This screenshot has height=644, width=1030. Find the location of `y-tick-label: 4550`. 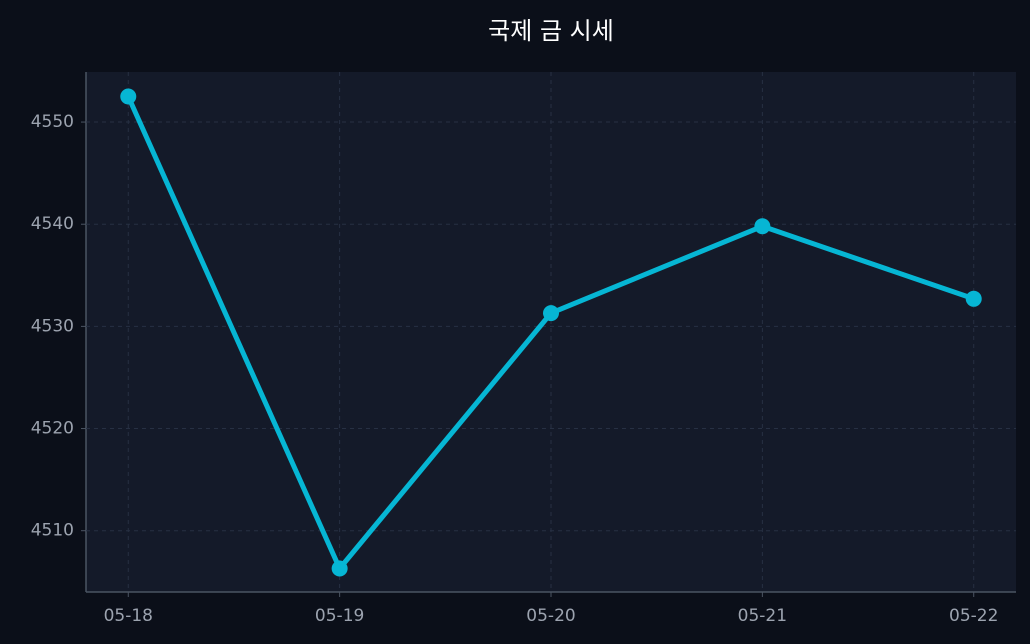

y-tick-label: 4550 is located at coordinates (52, 122).